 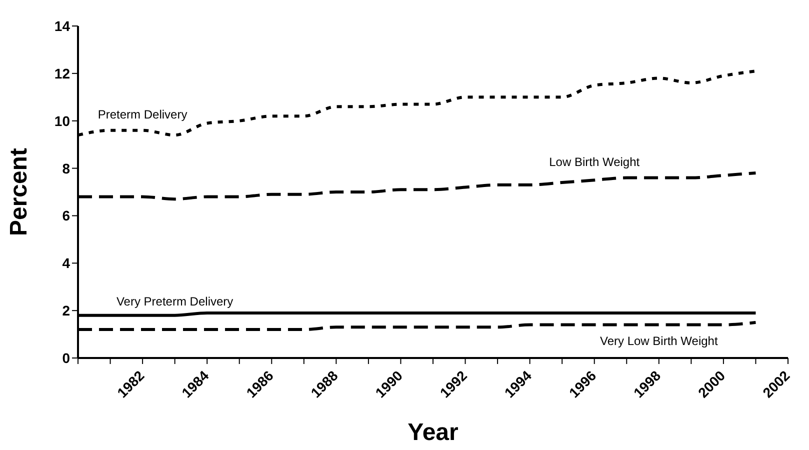 I want to click on series-label: Preterm Delivery, so click(x=143, y=114).